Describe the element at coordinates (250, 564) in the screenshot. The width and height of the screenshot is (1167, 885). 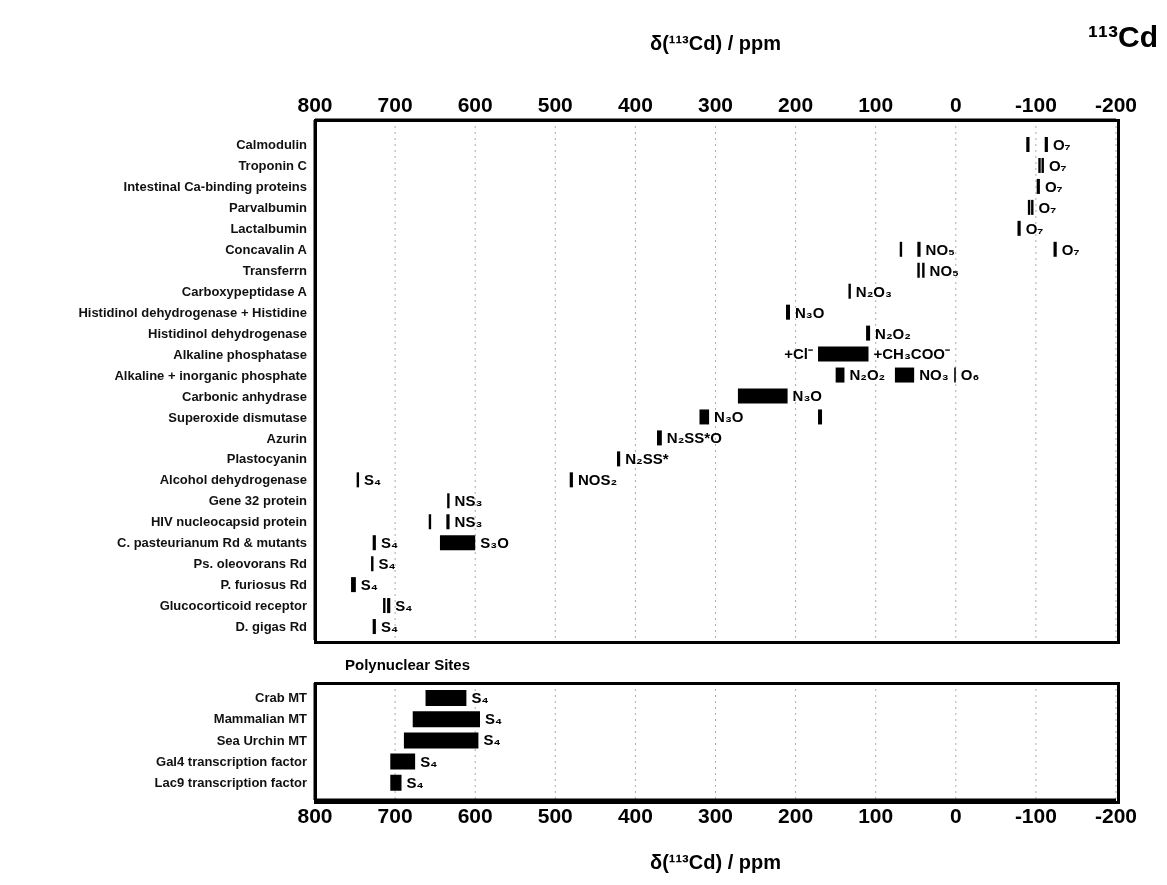
I see `y-tick-label: Ps. oleovorans Rd` at that location.